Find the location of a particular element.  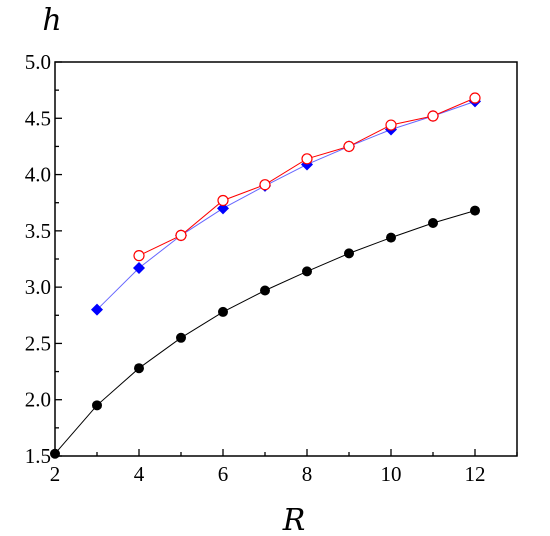

y-tick-label: 2.5 is located at coordinates (38, 343).